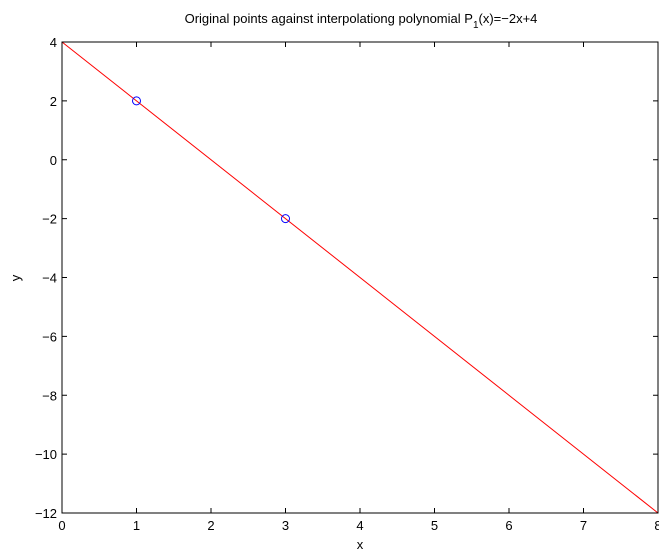 The image size is (659, 552). Describe the element at coordinates (210, 525) in the screenshot. I see `x-tick-label: 2` at that location.